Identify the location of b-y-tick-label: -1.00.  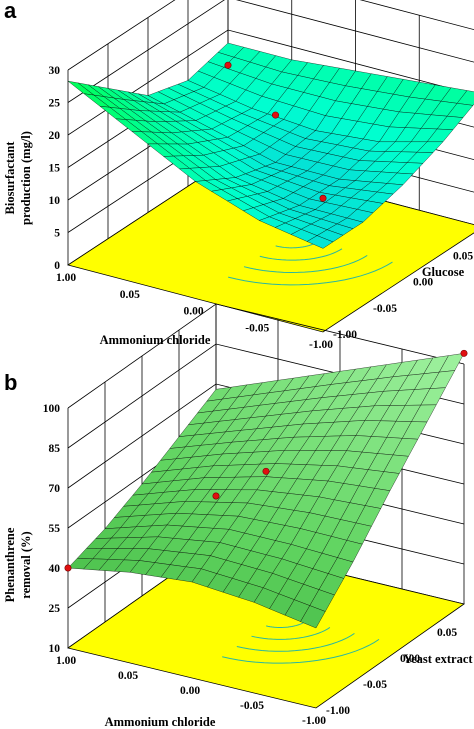
(338, 711).